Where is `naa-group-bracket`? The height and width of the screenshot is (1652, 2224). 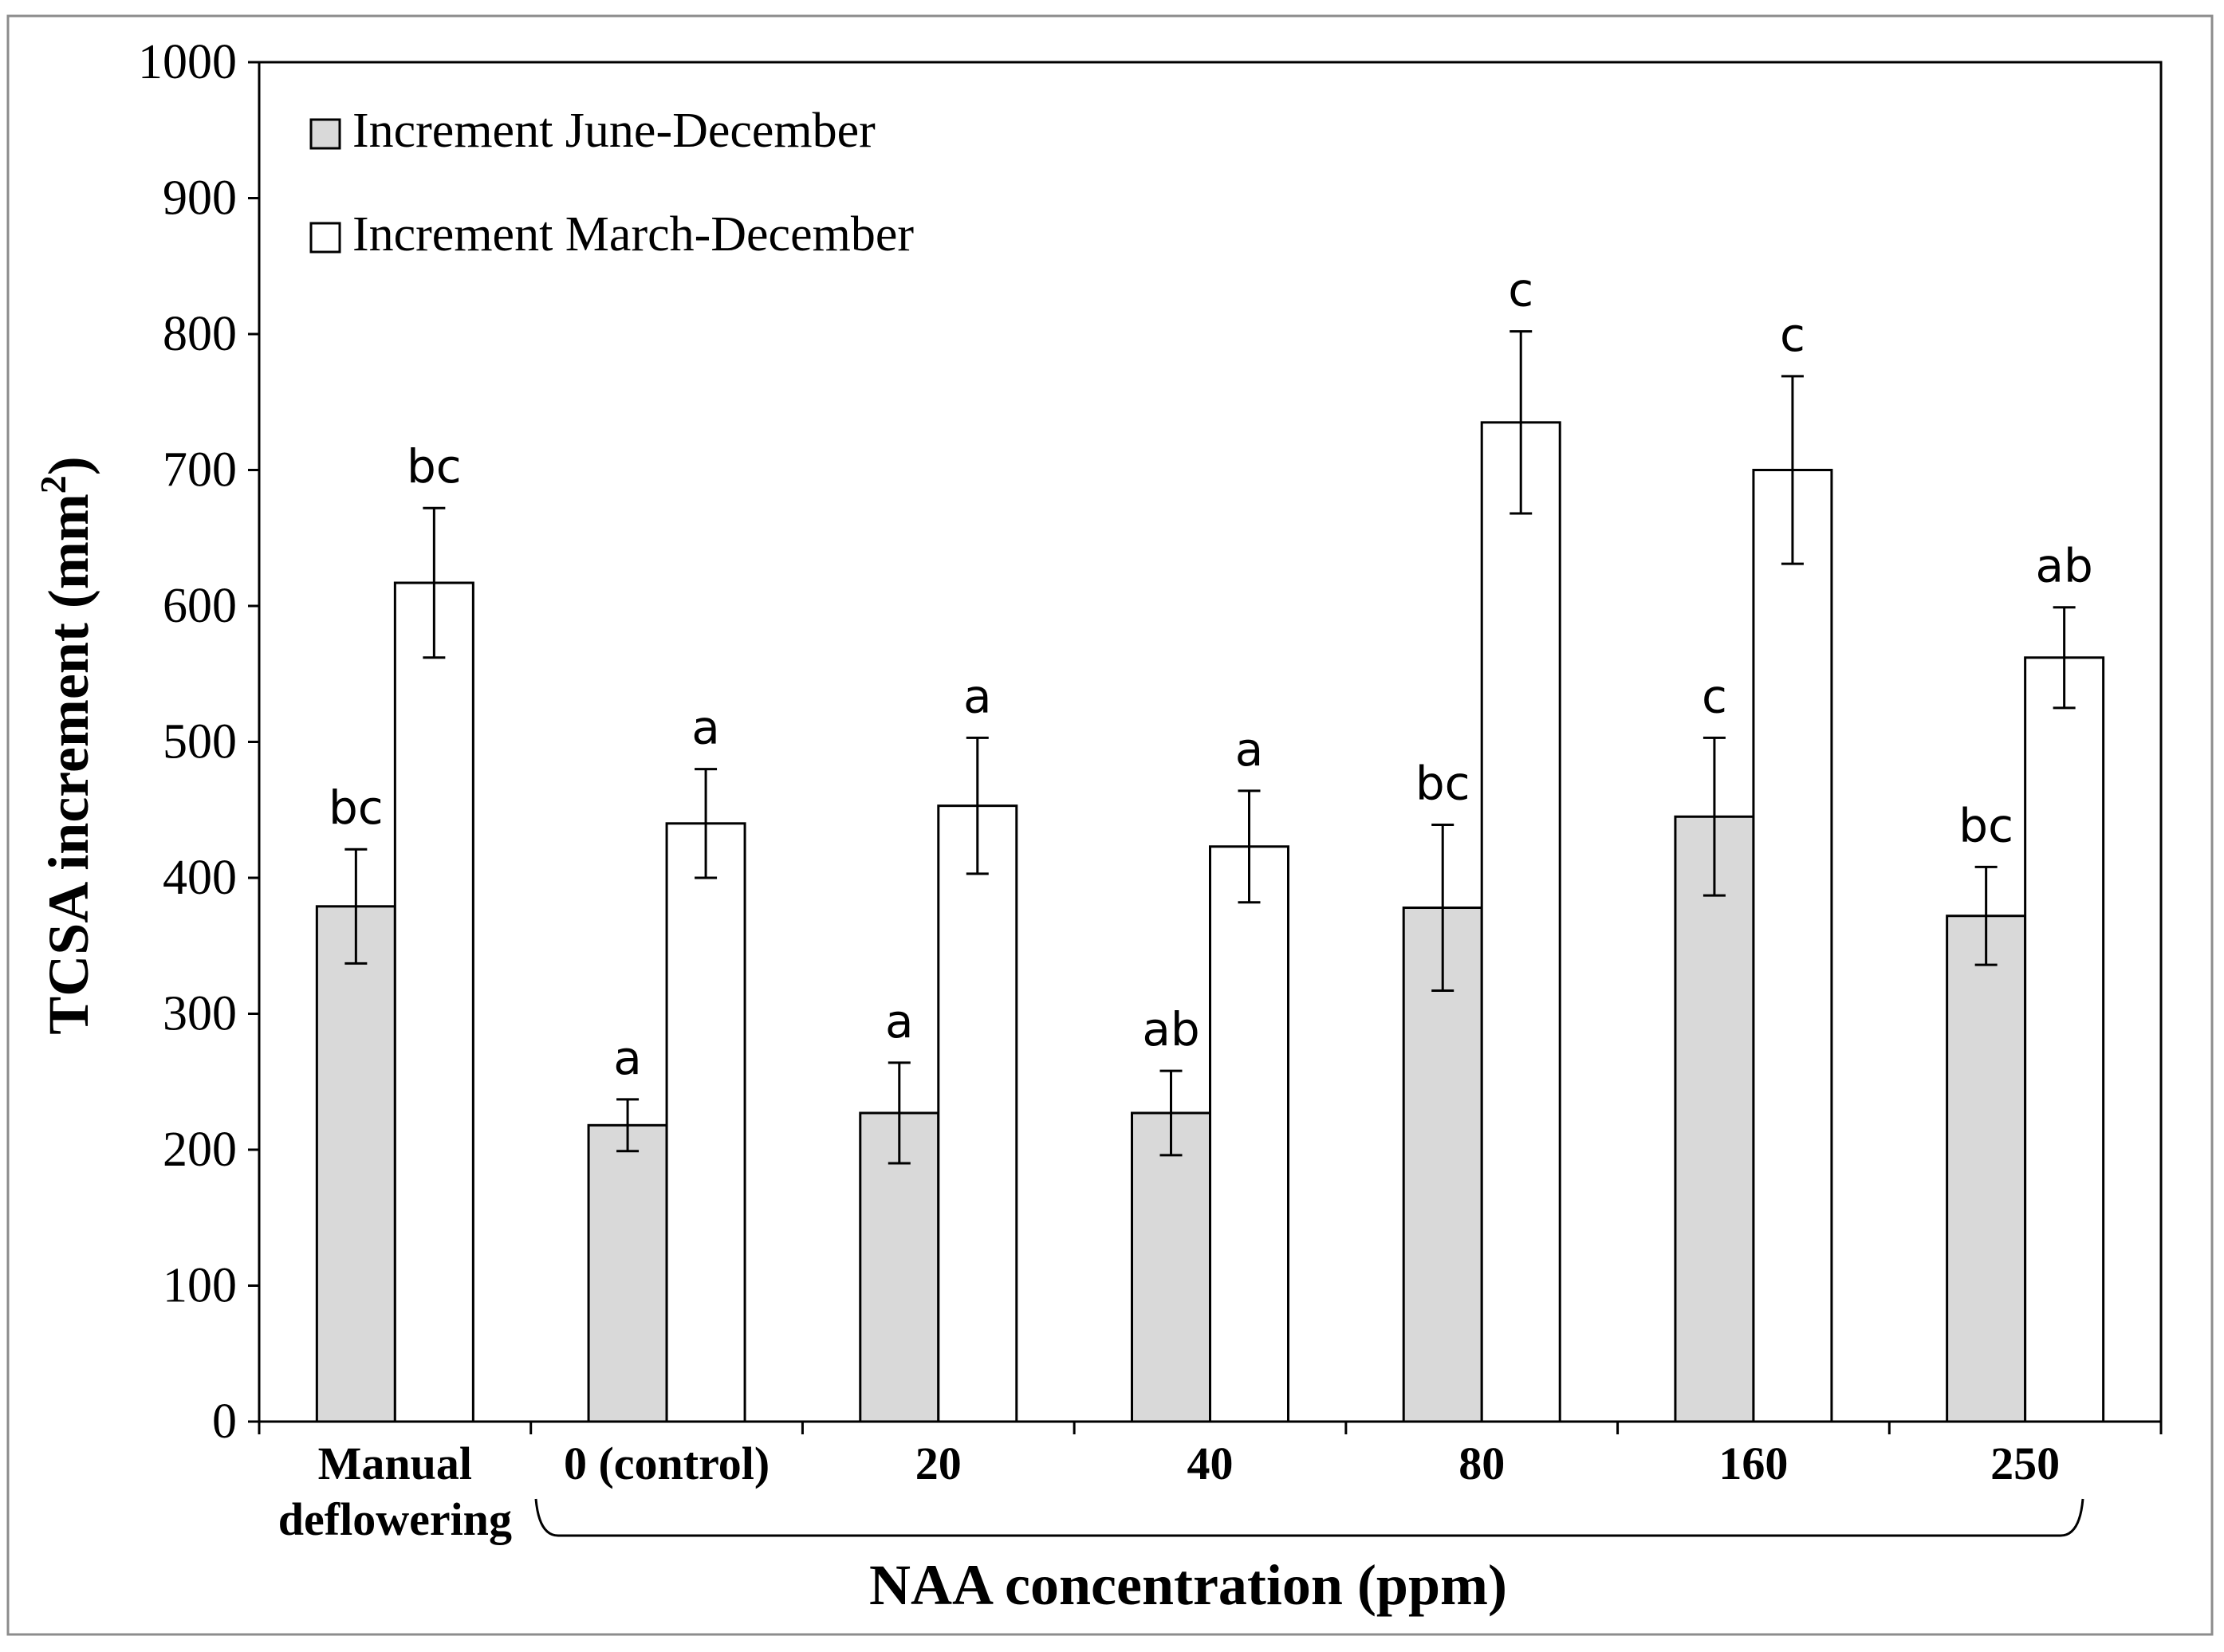
naa-group-bracket is located at coordinates (1309, 1517).